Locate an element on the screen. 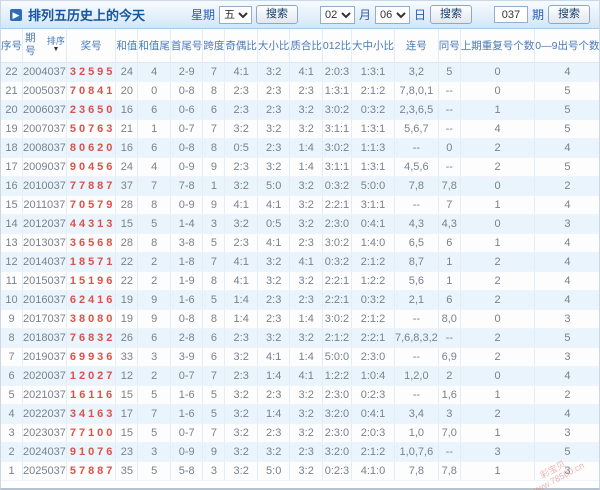 This screenshot has width=600, height=490. table-cell: 2012037 is located at coordinates (44, 224).